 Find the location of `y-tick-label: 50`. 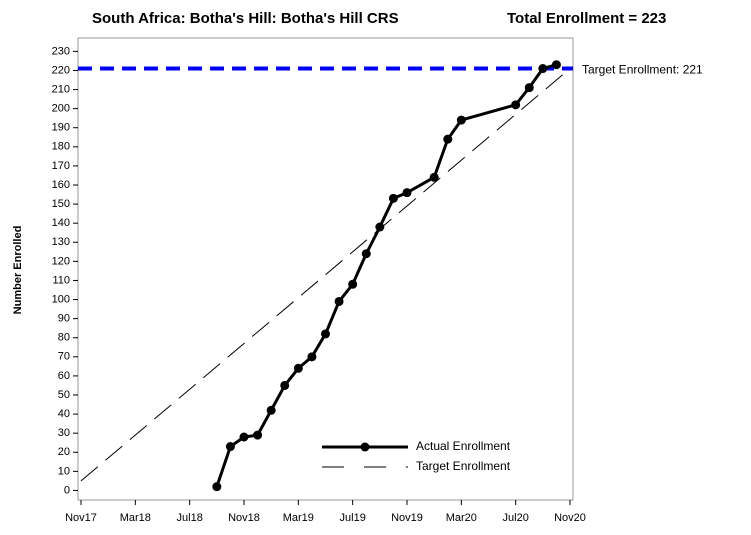

y-tick-label: 50 is located at coordinates (64, 395).